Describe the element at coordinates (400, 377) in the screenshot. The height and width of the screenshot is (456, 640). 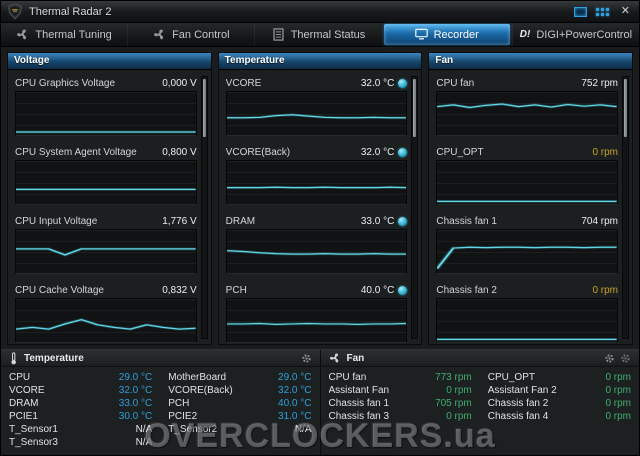
I see `summary-row: CPU fan 773 rpm` at that location.